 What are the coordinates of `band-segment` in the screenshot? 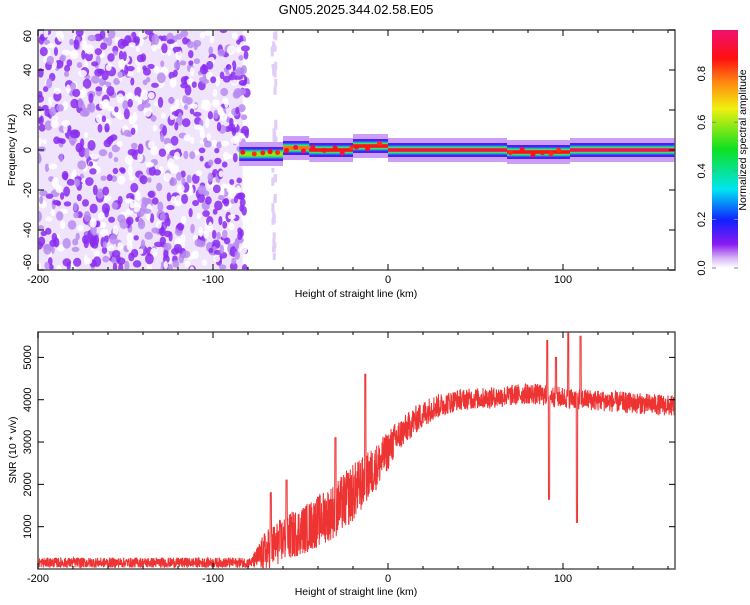 It's located at (447, 150).